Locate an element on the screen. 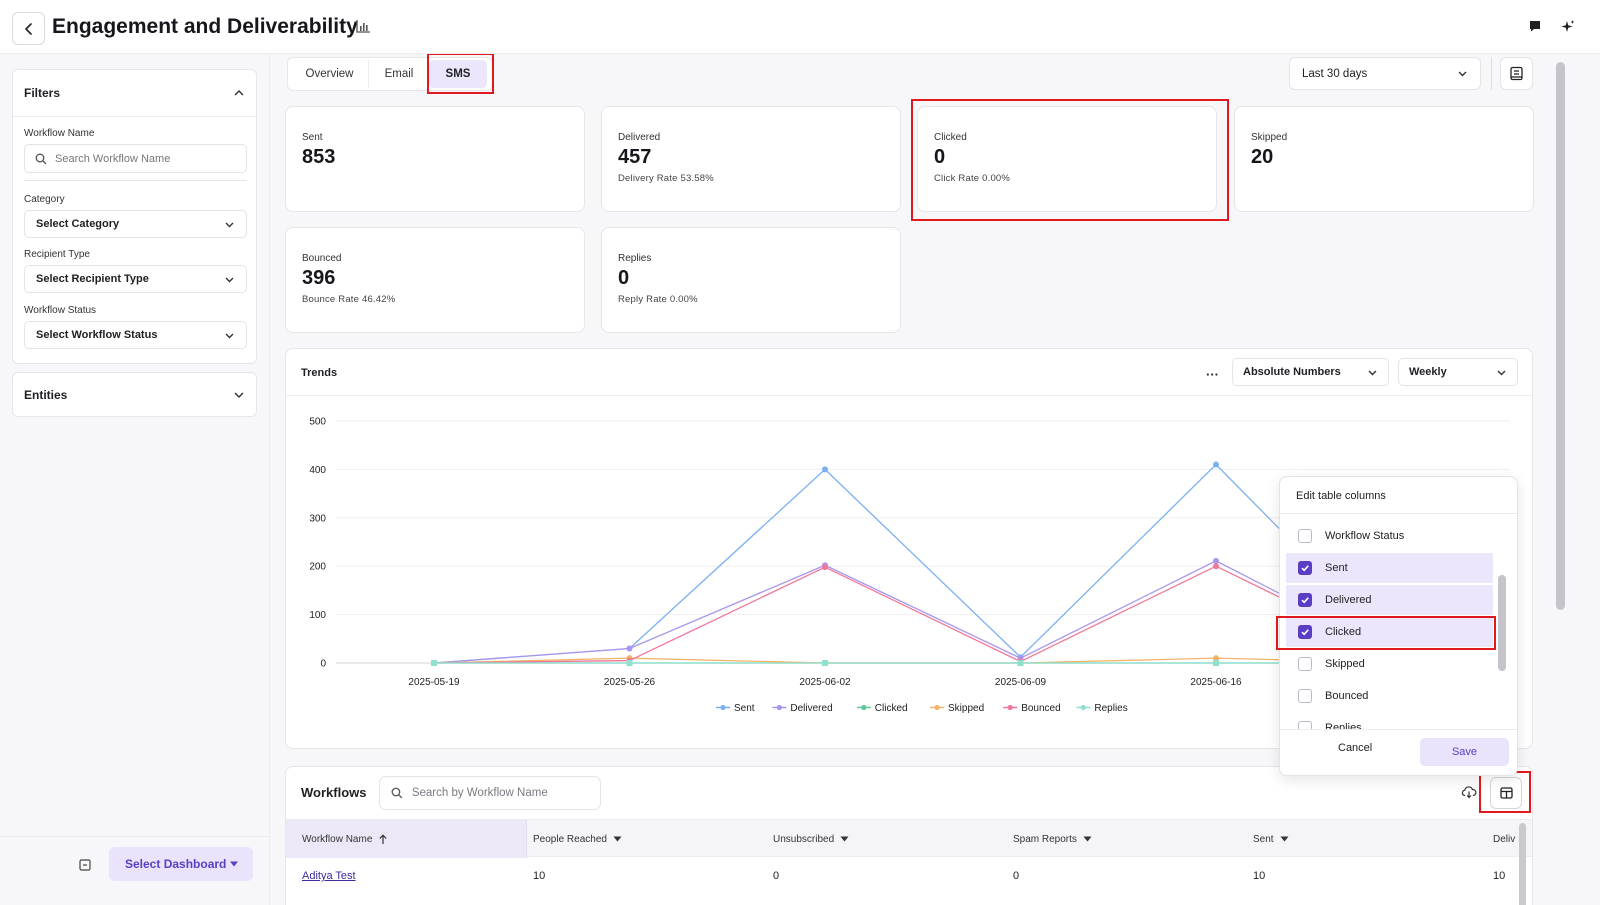 The height and width of the screenshot is (905, 1600). column-header-label: People Reached is located at coordinates (570, 839).